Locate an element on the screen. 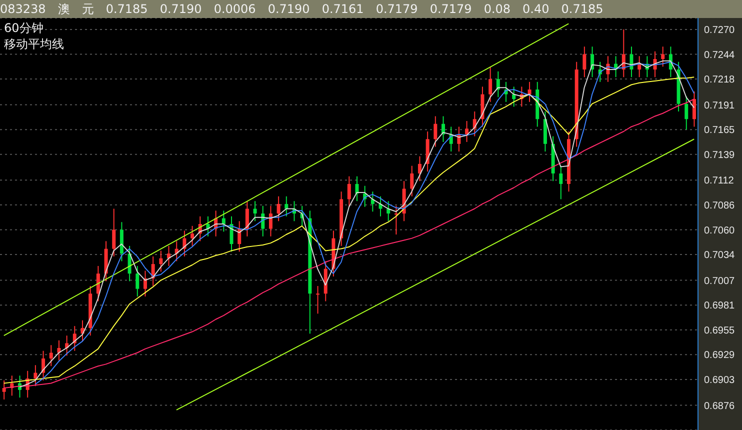 This screenshot has width=742, height=430. text: 澳 is located at coordinates (64, 9).